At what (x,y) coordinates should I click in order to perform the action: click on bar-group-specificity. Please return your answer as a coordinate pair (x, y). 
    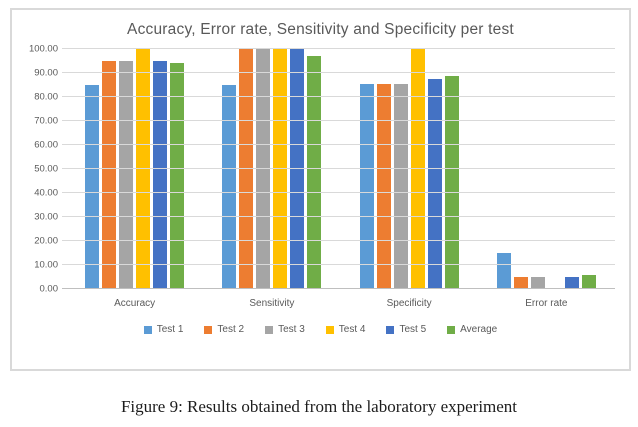
    Looking at the image, I should click on (409, 169).